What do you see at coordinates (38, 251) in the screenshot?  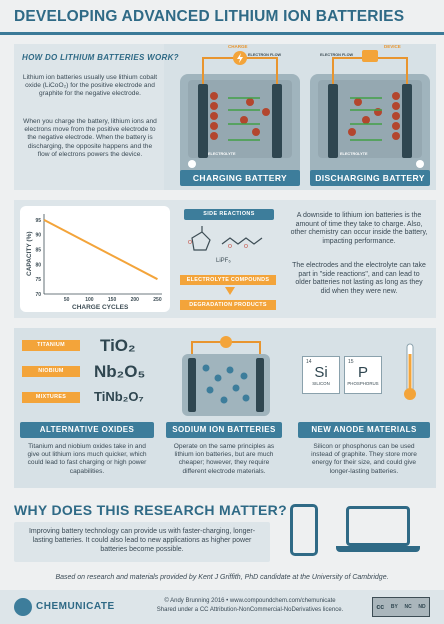 I see `chart-ytick-label: 85` at bounding box center [38, 251].